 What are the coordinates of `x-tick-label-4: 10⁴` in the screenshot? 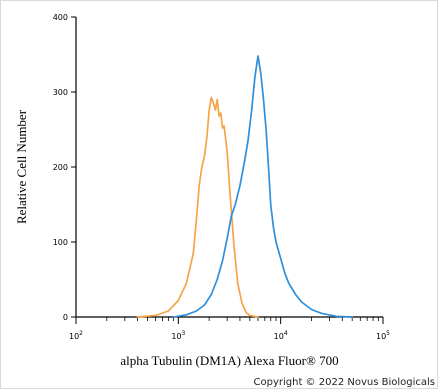 It's located at (281, 335).